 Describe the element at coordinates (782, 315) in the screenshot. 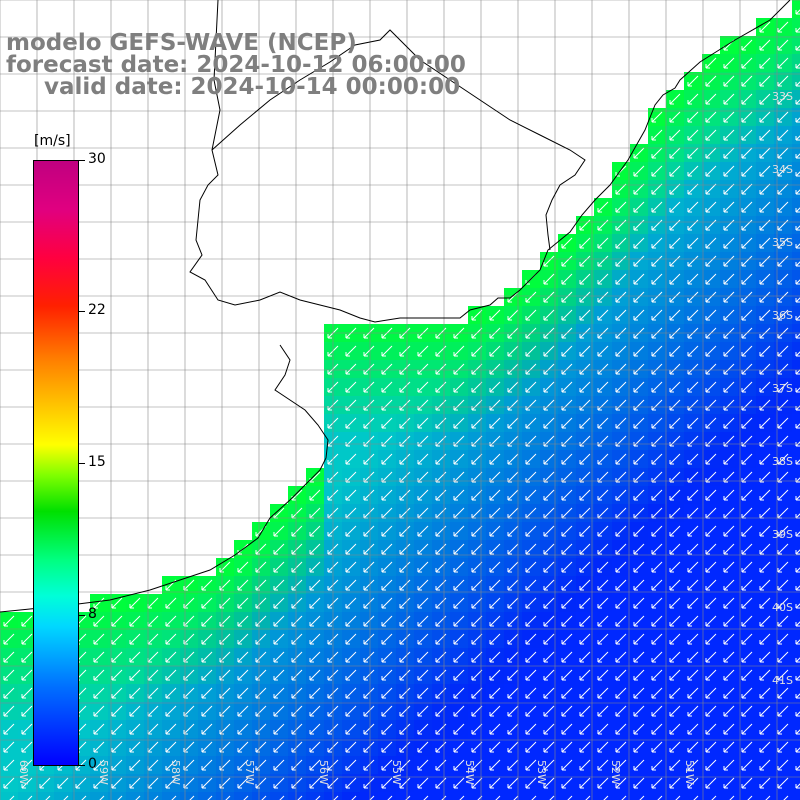

I see `lat-label: 36S` at that location.